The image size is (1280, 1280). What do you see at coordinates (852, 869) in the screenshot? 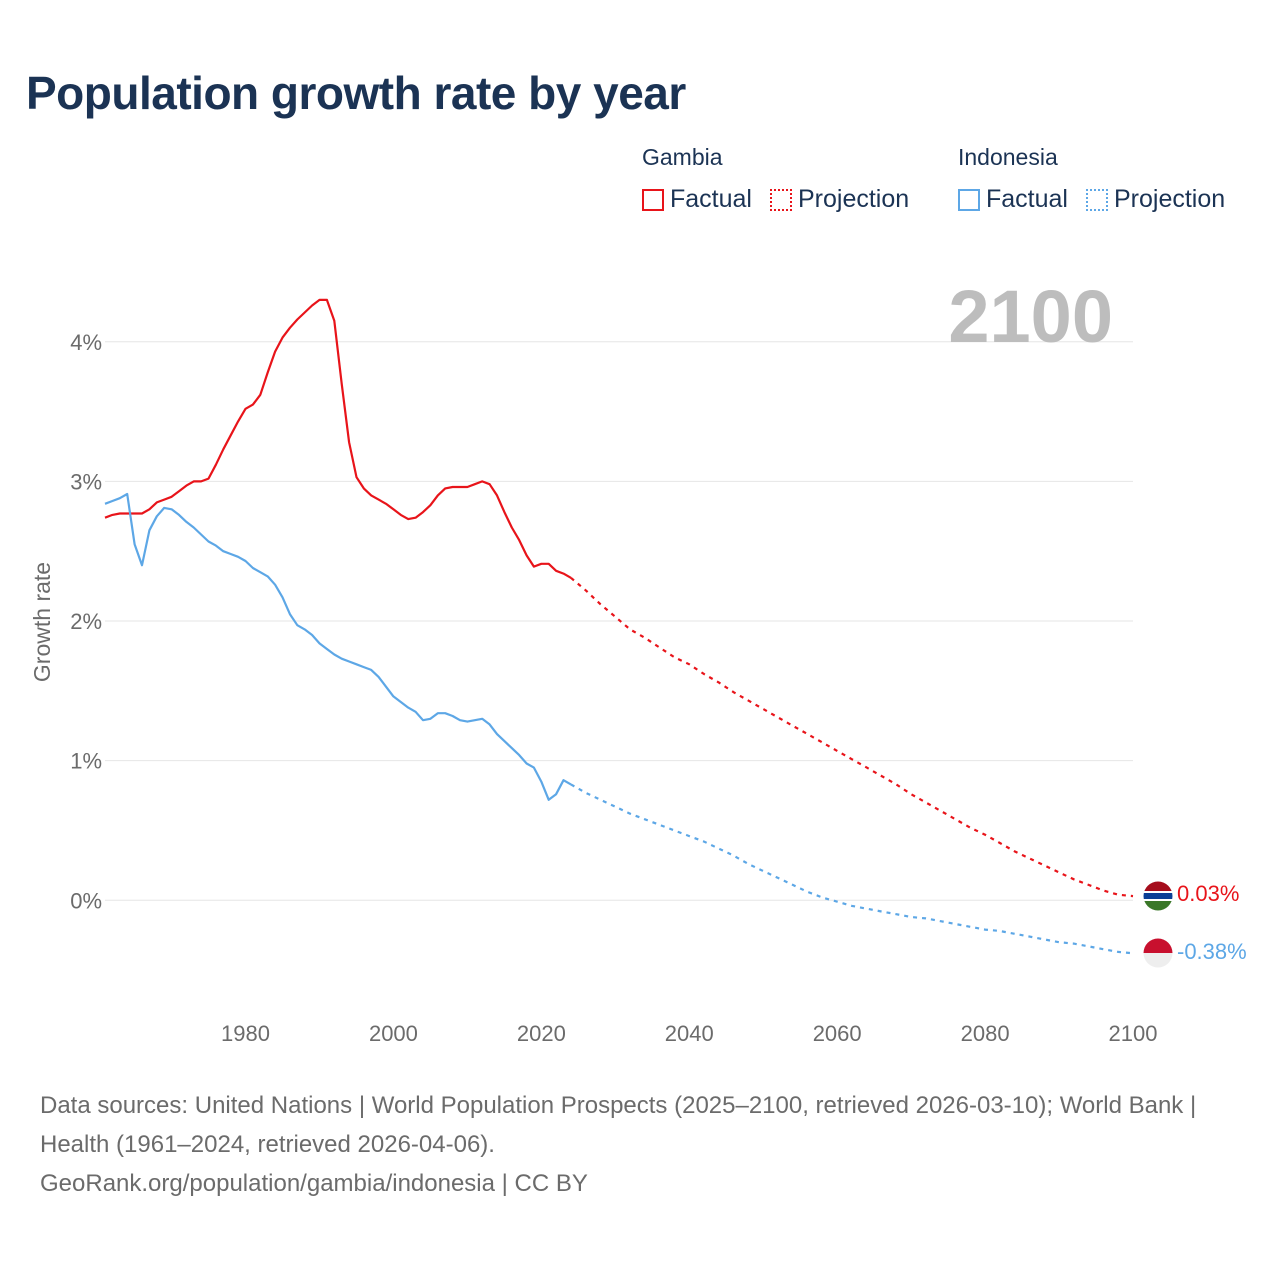
I see `indonesia-projection-line` at bounding box center [852, 869].